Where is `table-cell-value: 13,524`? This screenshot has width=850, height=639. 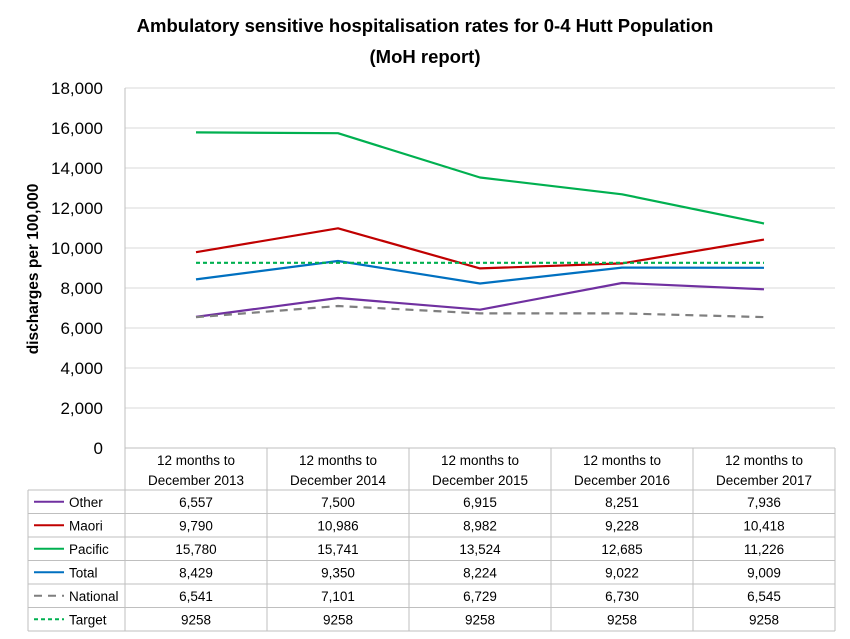
table-cell-value: 13,524 is located at coordinates (480, 549).